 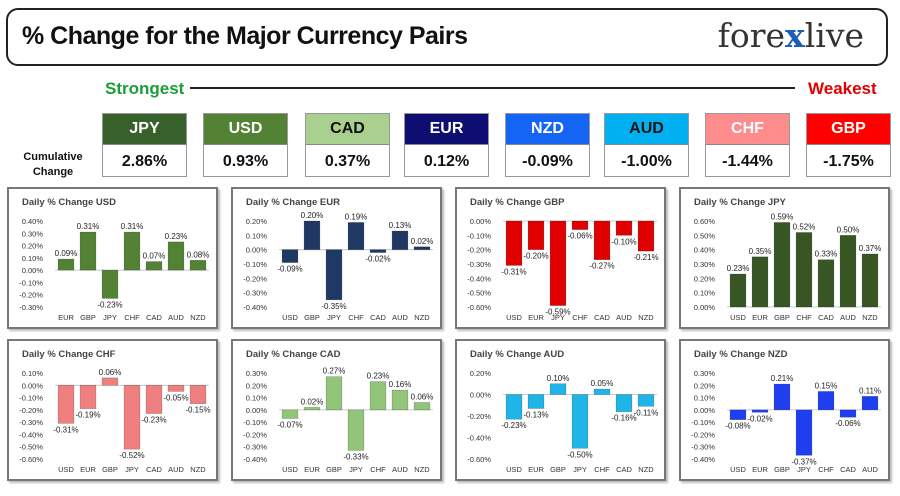 What do you see at coordinates (557, 312) in the screenshot?
I see `data-label: -0.59%` at bounding box center [557, 312].